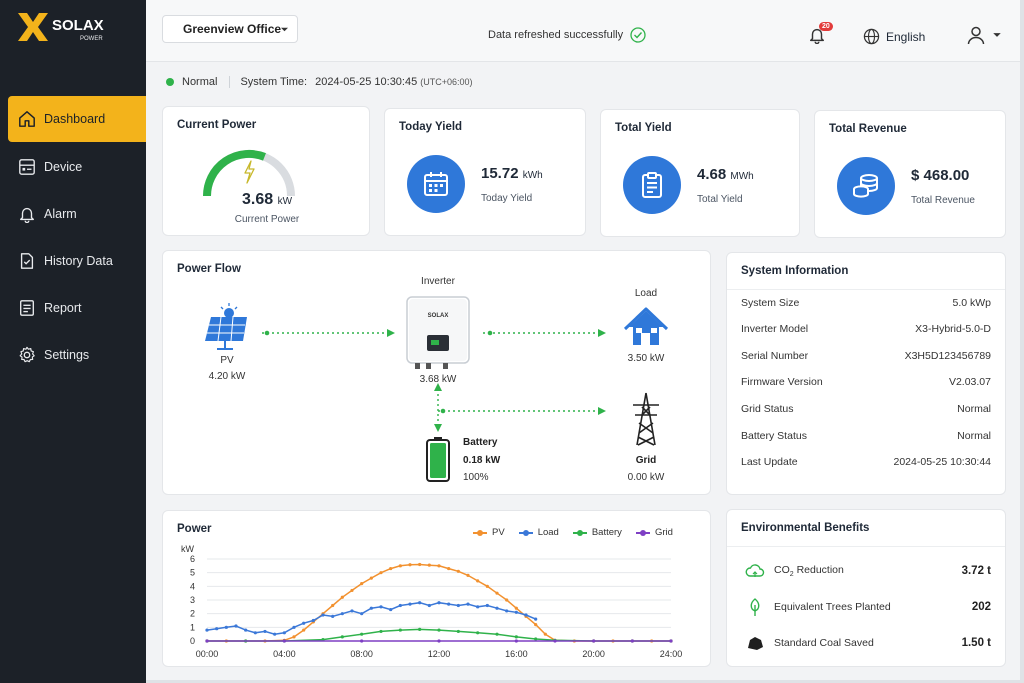 The height and width of the screenshot is (683, 1024). I want to click on logo-text: SOLAX, so click(78, 25).